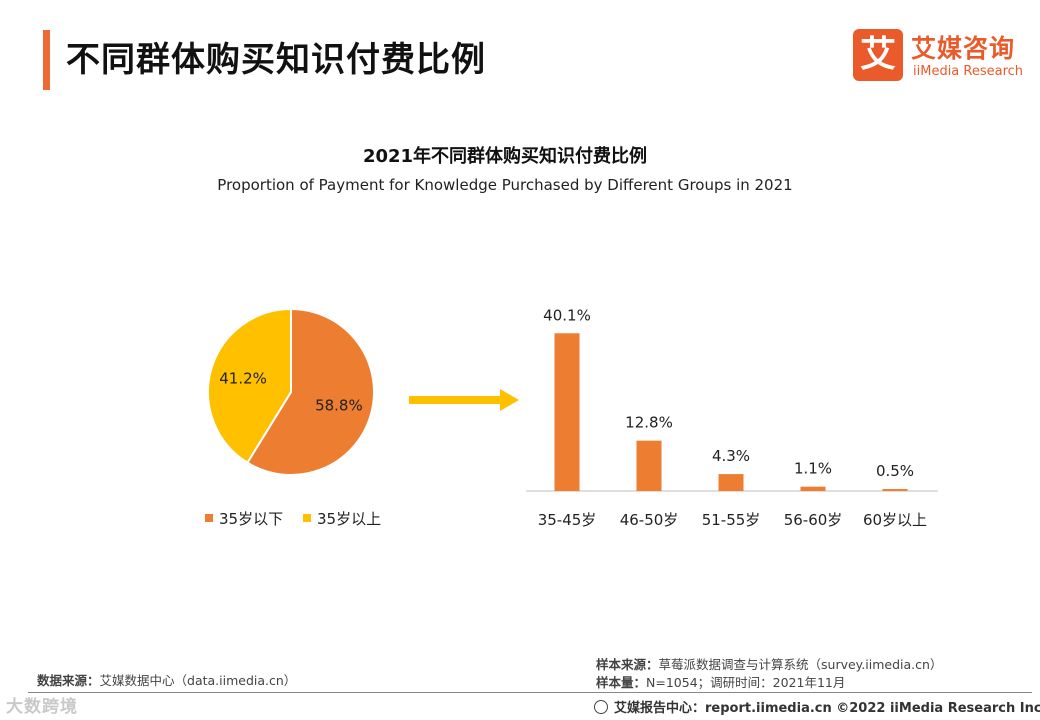  I want to click on x-tick-label: 60岁以上, so click(895, 520).